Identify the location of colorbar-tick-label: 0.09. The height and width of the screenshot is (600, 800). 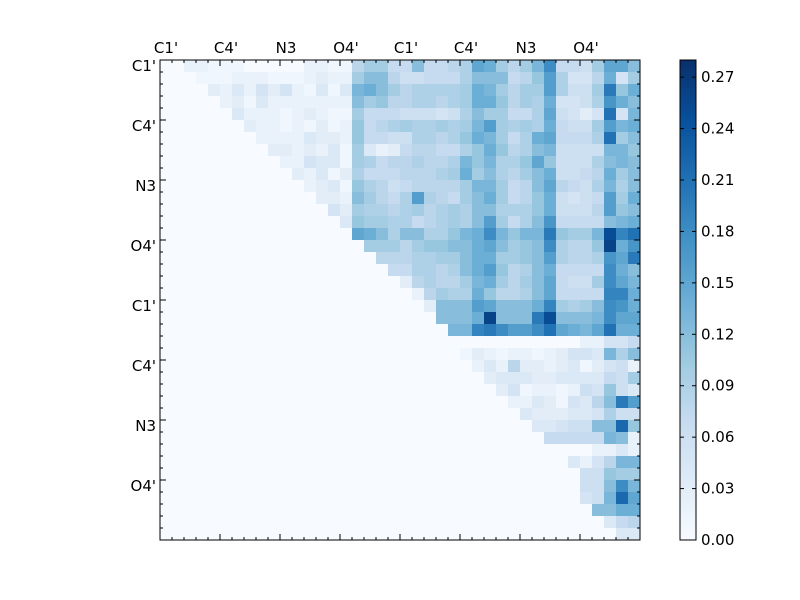
(717, 386).